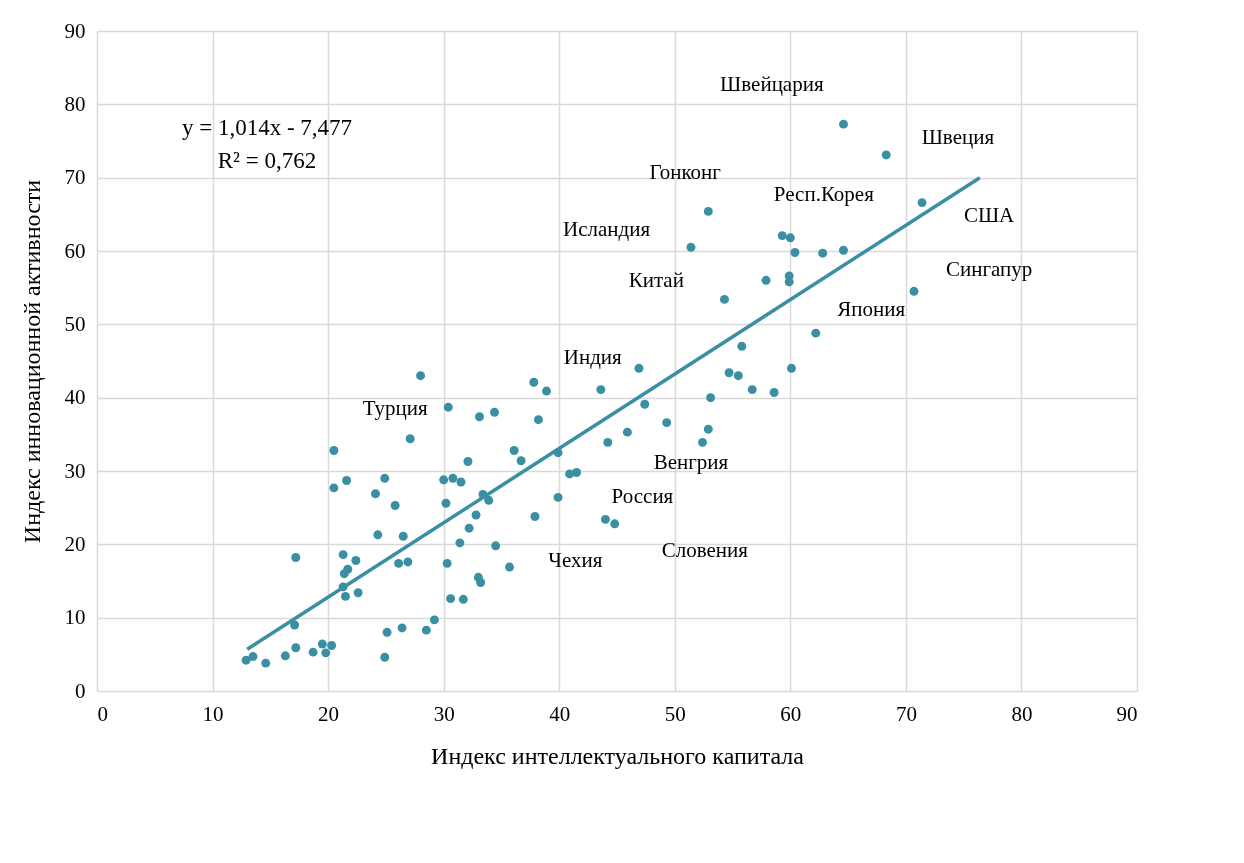 Image resolution: width=1244 pixels, height=863 pixels. Describe the element at coordinates (824, 193) in the screenshot. I see `annotation: Респ.Корея` at that location.